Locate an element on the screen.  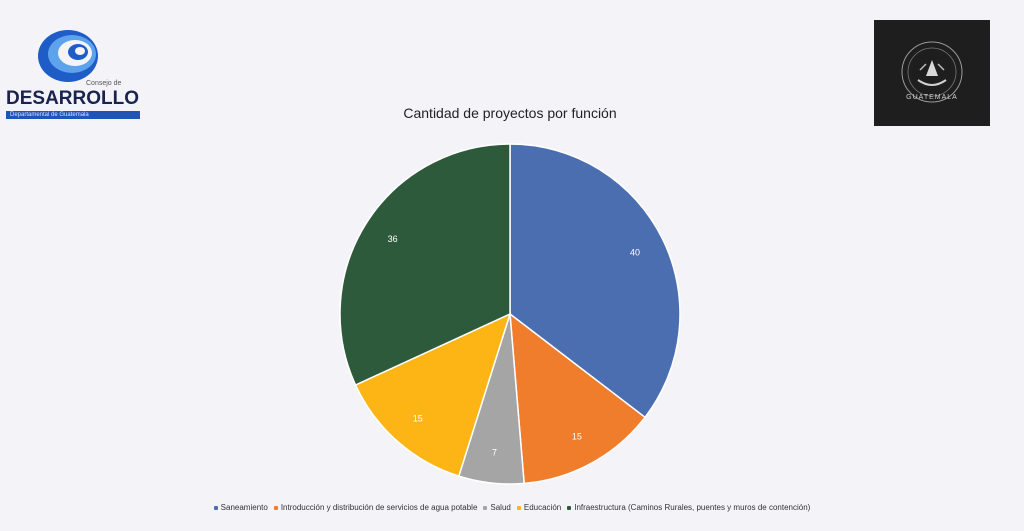
legend-label: Saneamiento is located at coordinates (244, 507).